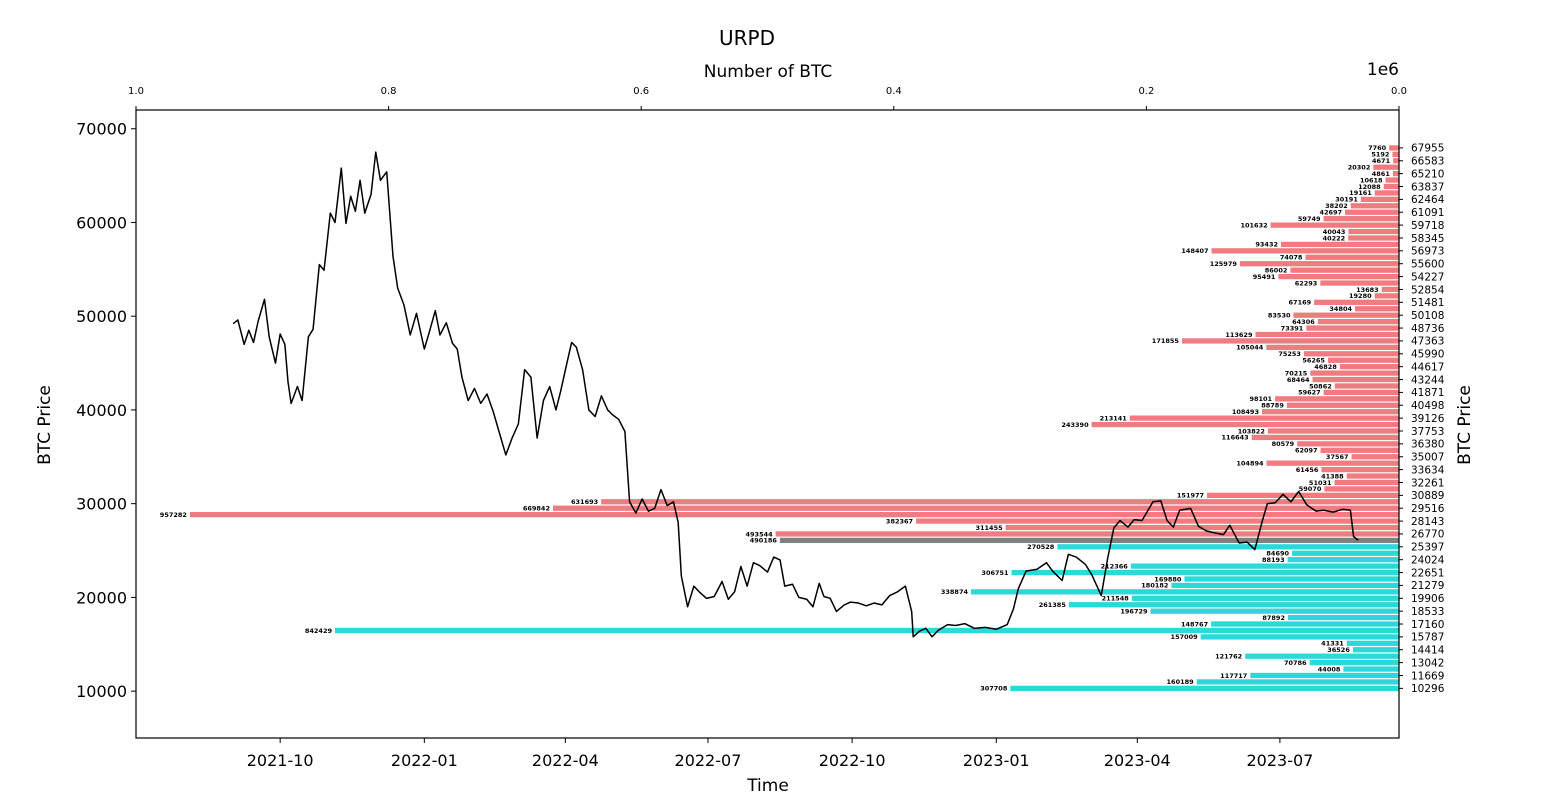 The image size is (1544, 806). What do you see at coordinates (584, 502) in the screenshot?
I see `bar-value-label-55: 631693` at bounding box center [584, 502].